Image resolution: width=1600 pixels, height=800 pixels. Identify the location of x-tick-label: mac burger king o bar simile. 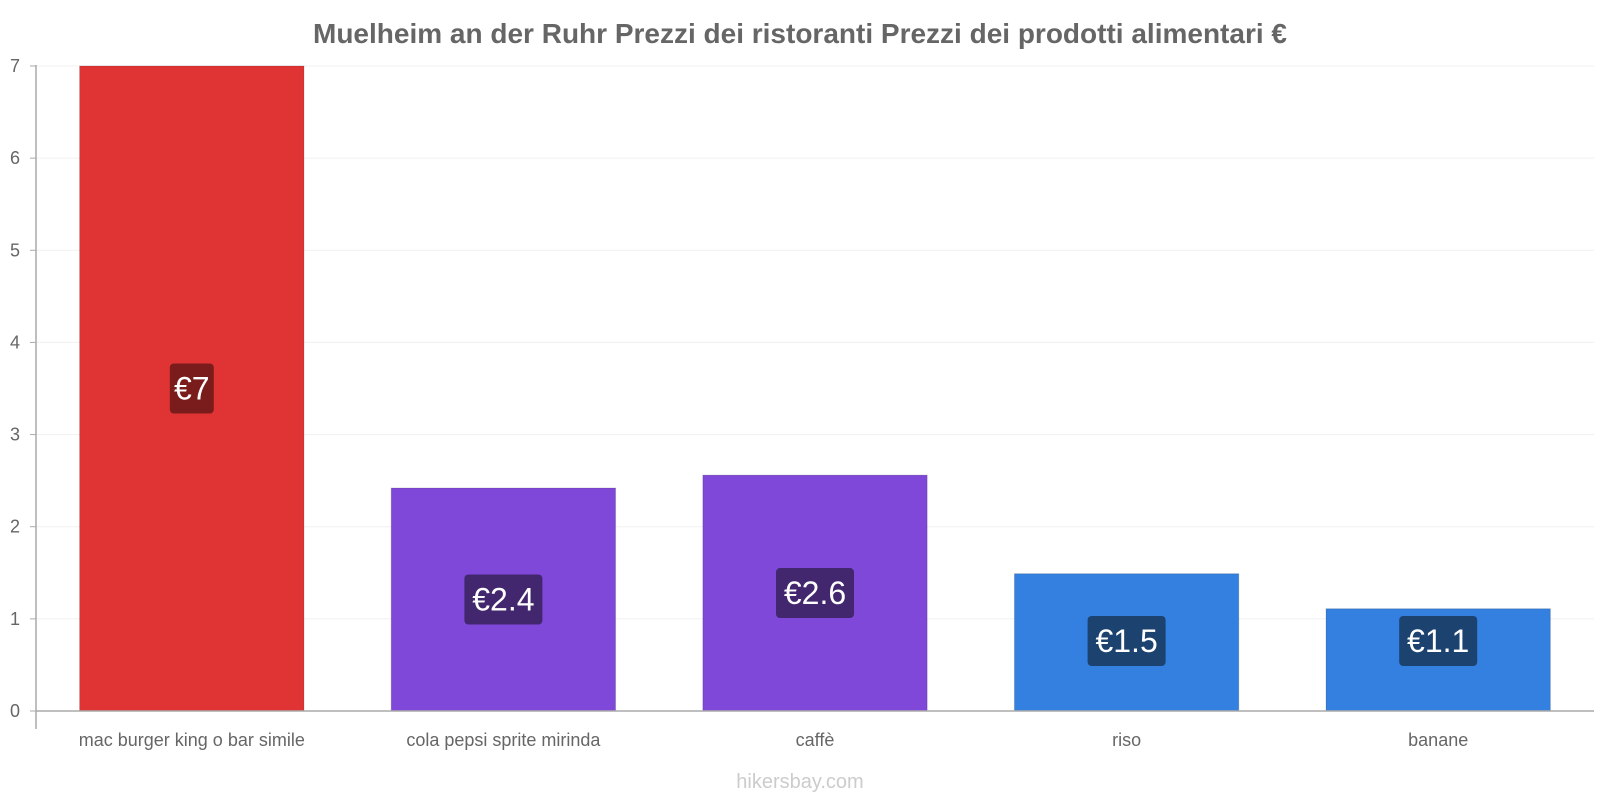
(192, 740).